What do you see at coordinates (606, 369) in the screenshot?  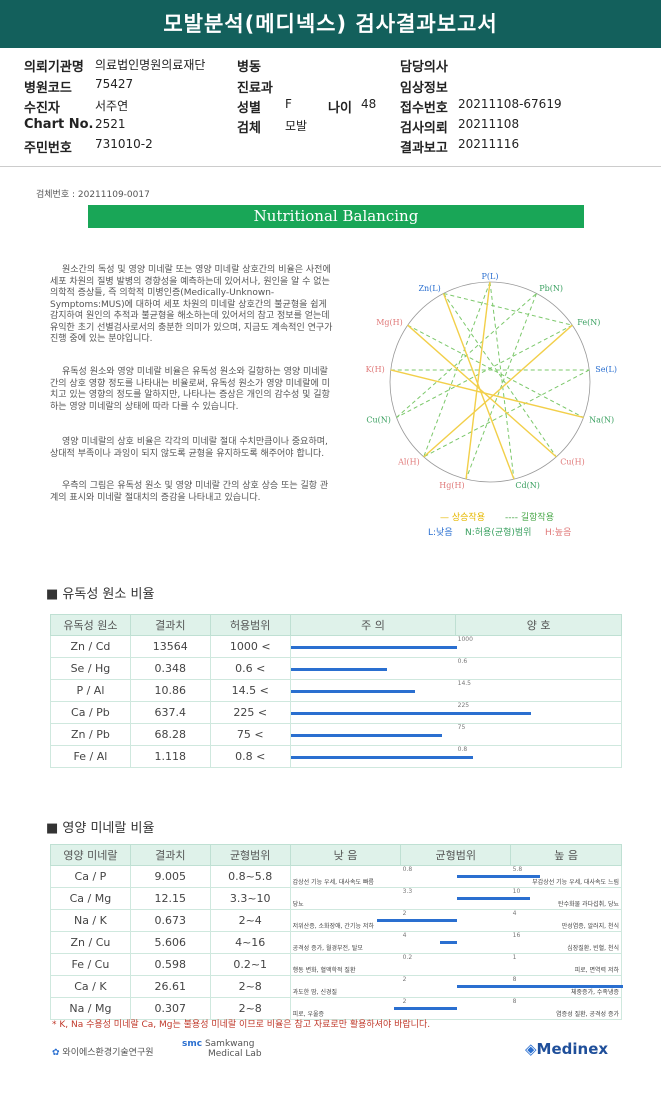 I see `wheel-node-label: Se(L)` at bounding box center [606, 369].